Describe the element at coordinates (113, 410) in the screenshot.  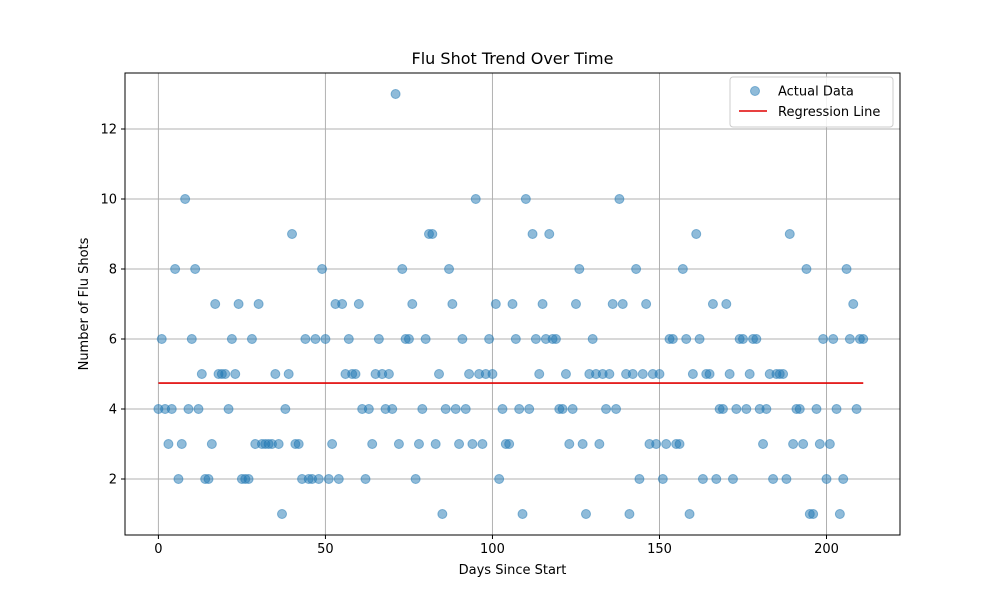
I see `y-tick-label: 4` at that location.